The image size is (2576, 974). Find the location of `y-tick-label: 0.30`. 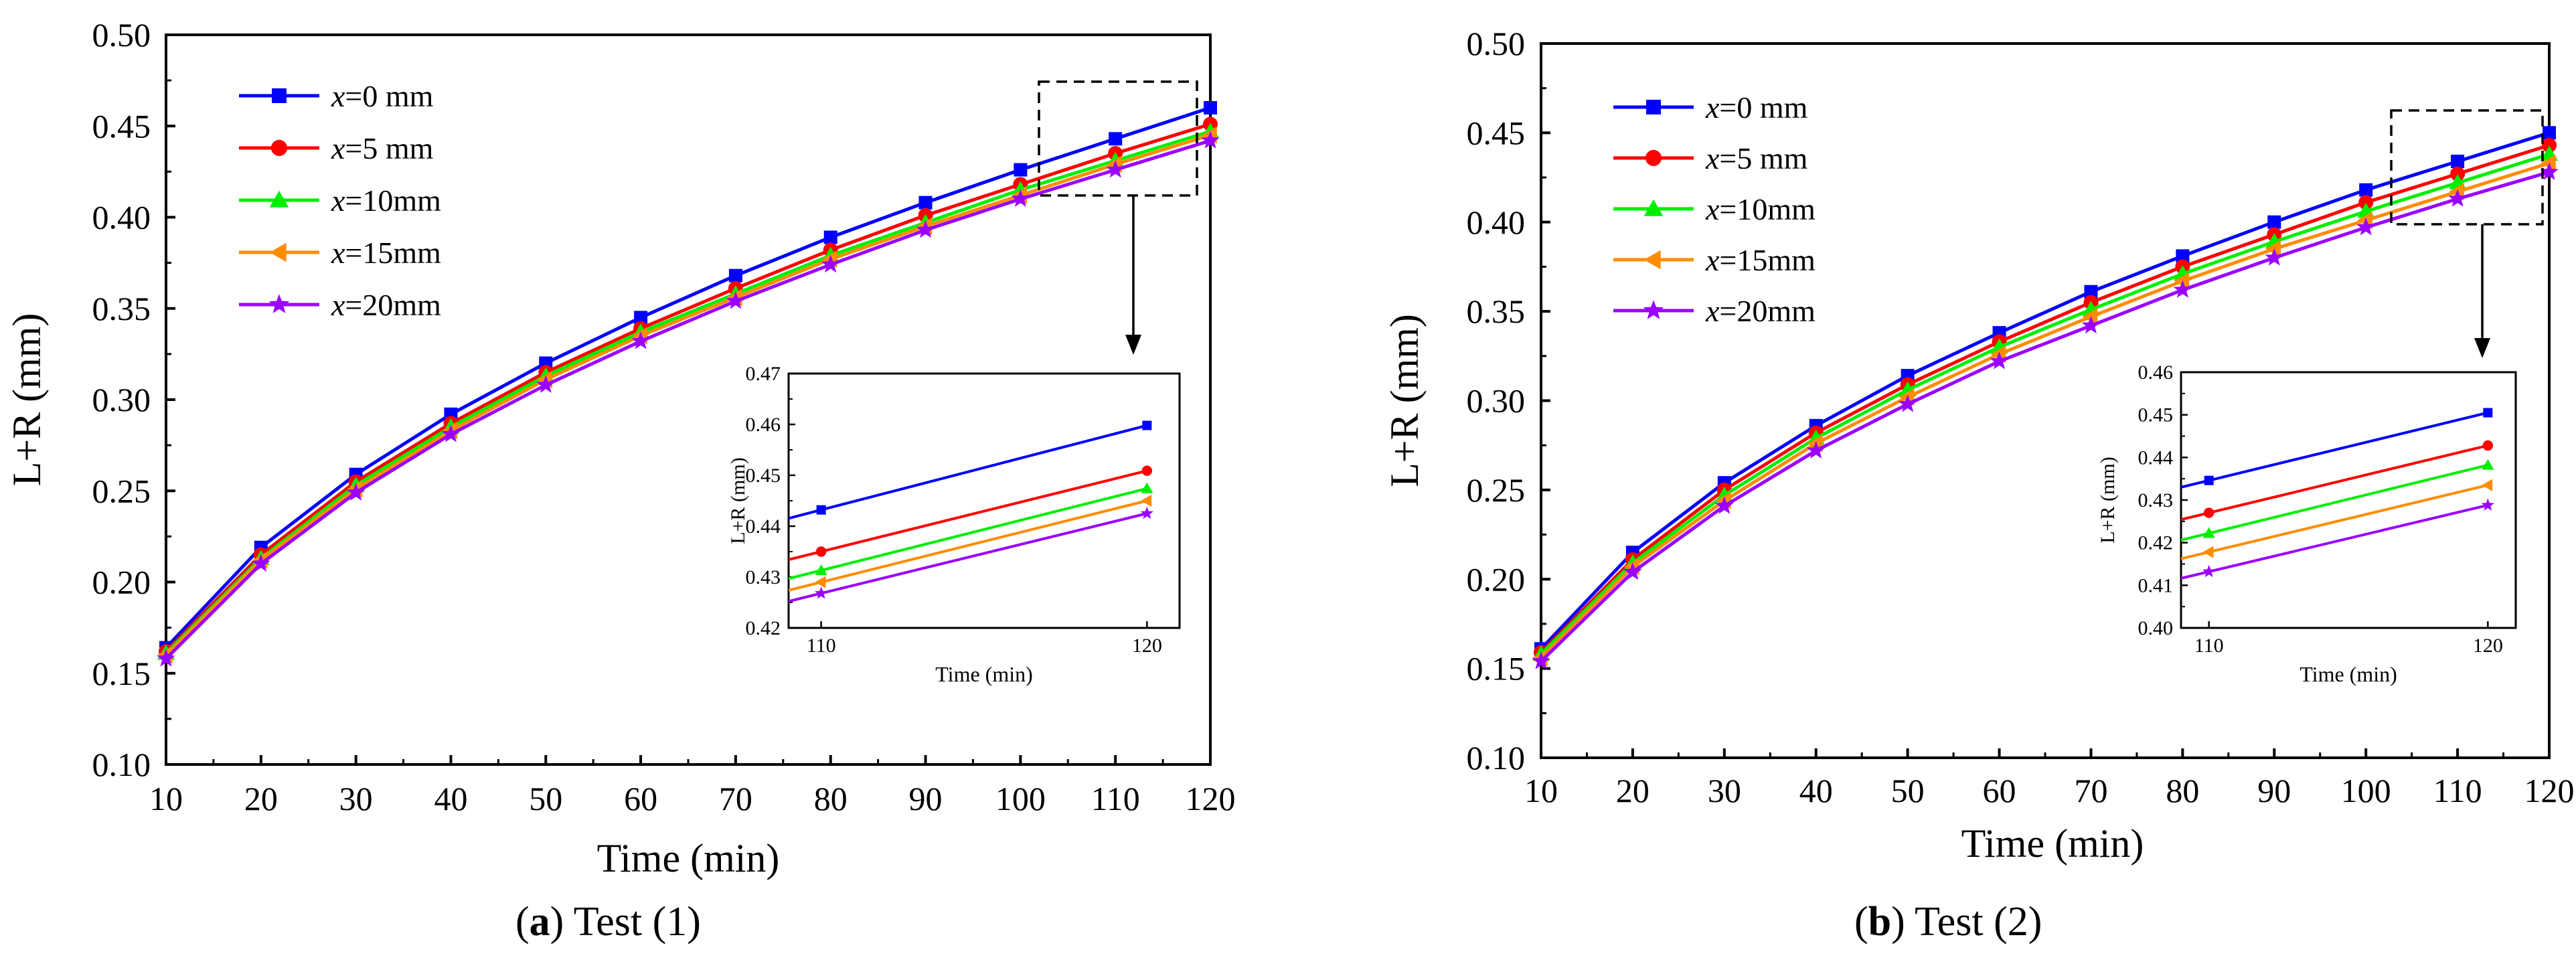

y-tick-label: 0.30 is located at coordinates (1497, 401).